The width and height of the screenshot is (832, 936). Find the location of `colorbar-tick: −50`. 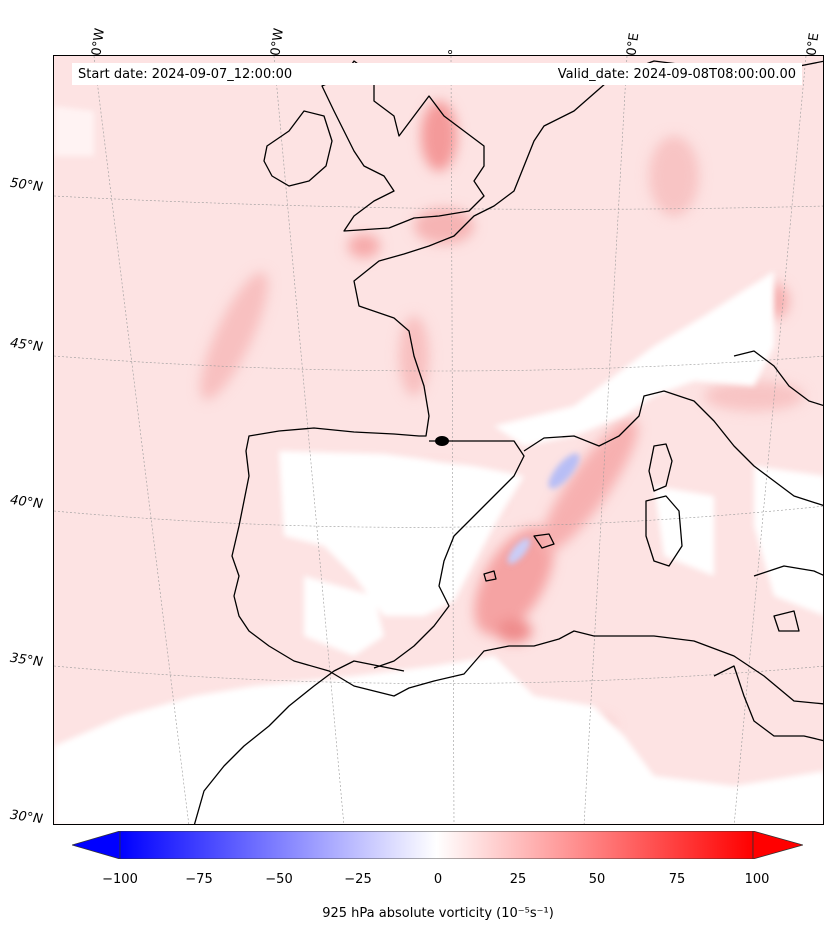

colorbar-tick: −50 is located at coordinates (279, 879).